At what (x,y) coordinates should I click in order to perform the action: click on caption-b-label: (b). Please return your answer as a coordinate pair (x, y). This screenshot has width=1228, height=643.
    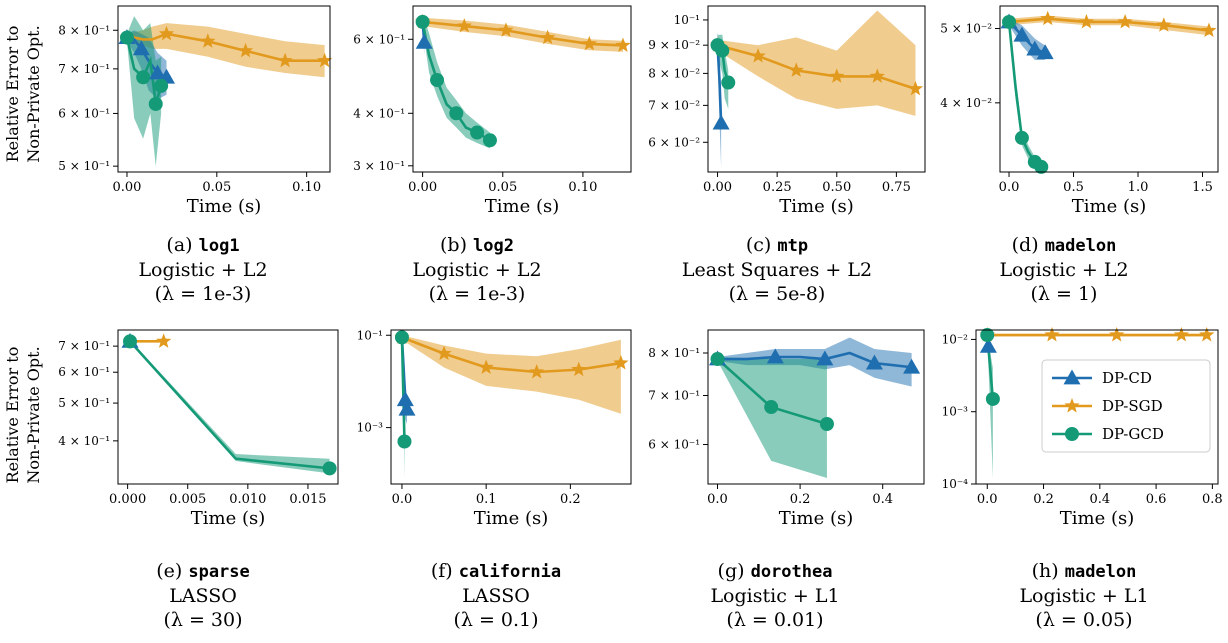
    Looking at the image, I should click on (453, 245).